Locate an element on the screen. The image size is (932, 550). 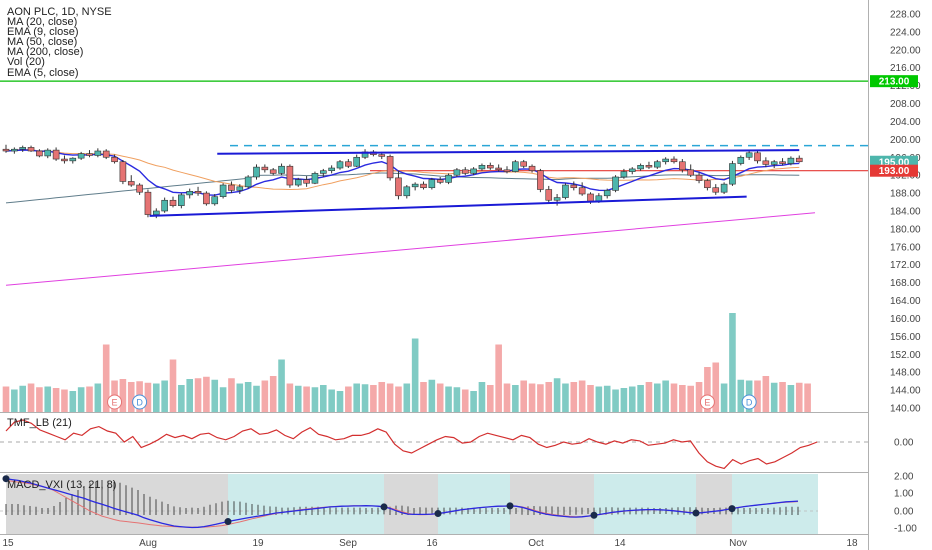
tmf-line is located at coordinates (411, 444).